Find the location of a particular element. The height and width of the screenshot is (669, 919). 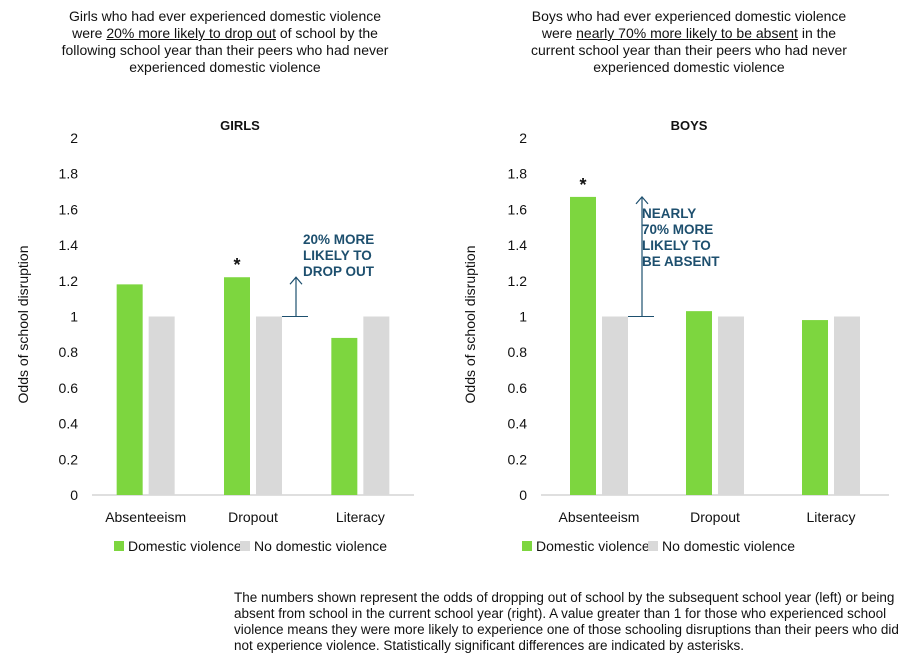

boys-category-label: Dropout is located at coordinates (715, 517).